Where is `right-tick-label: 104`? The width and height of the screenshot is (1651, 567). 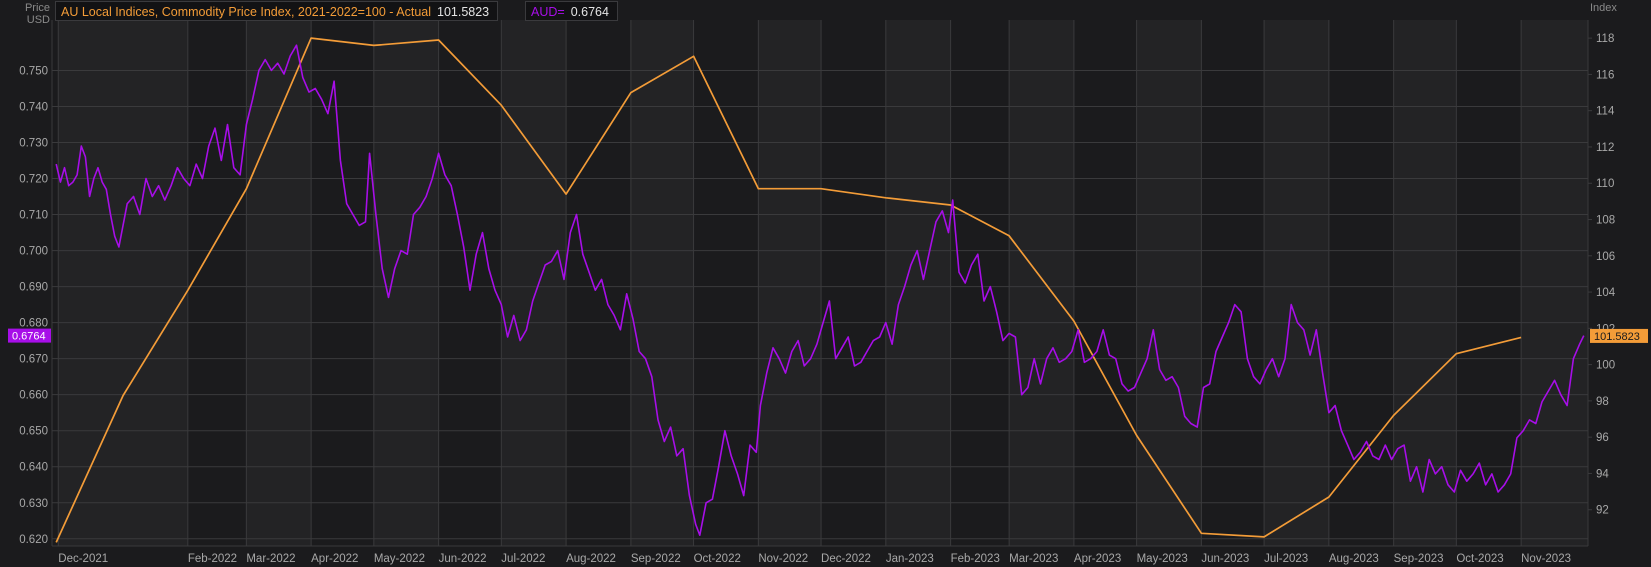
right-tick-label: 104 is located at coordinates (1606, 293).